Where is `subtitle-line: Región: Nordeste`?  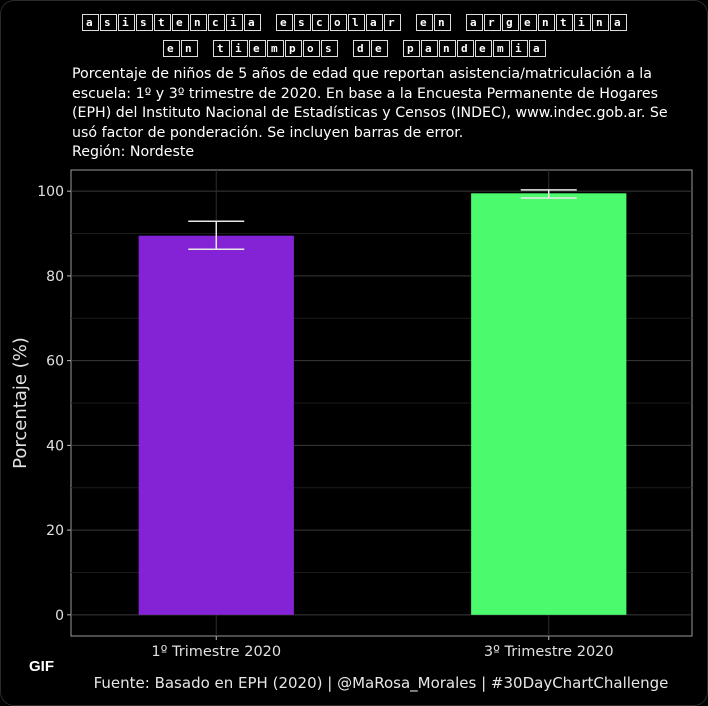 subtitle-line: Región: Nordeste is located at coordinates (133, 152).